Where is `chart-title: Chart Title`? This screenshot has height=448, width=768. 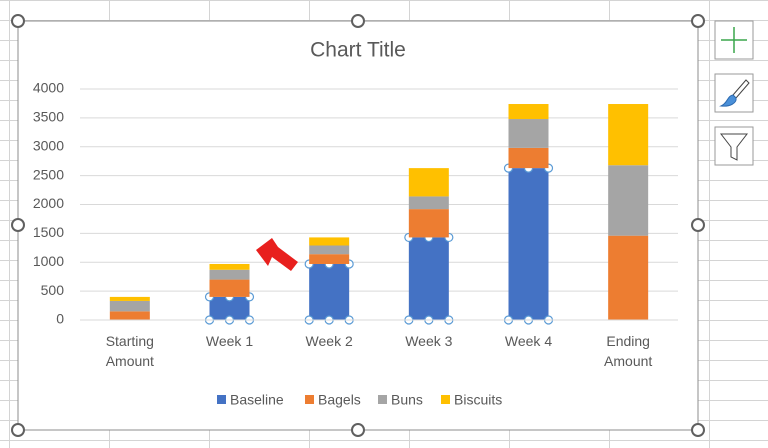
chart-title: Chart Title is located at coordinates (358, 50).